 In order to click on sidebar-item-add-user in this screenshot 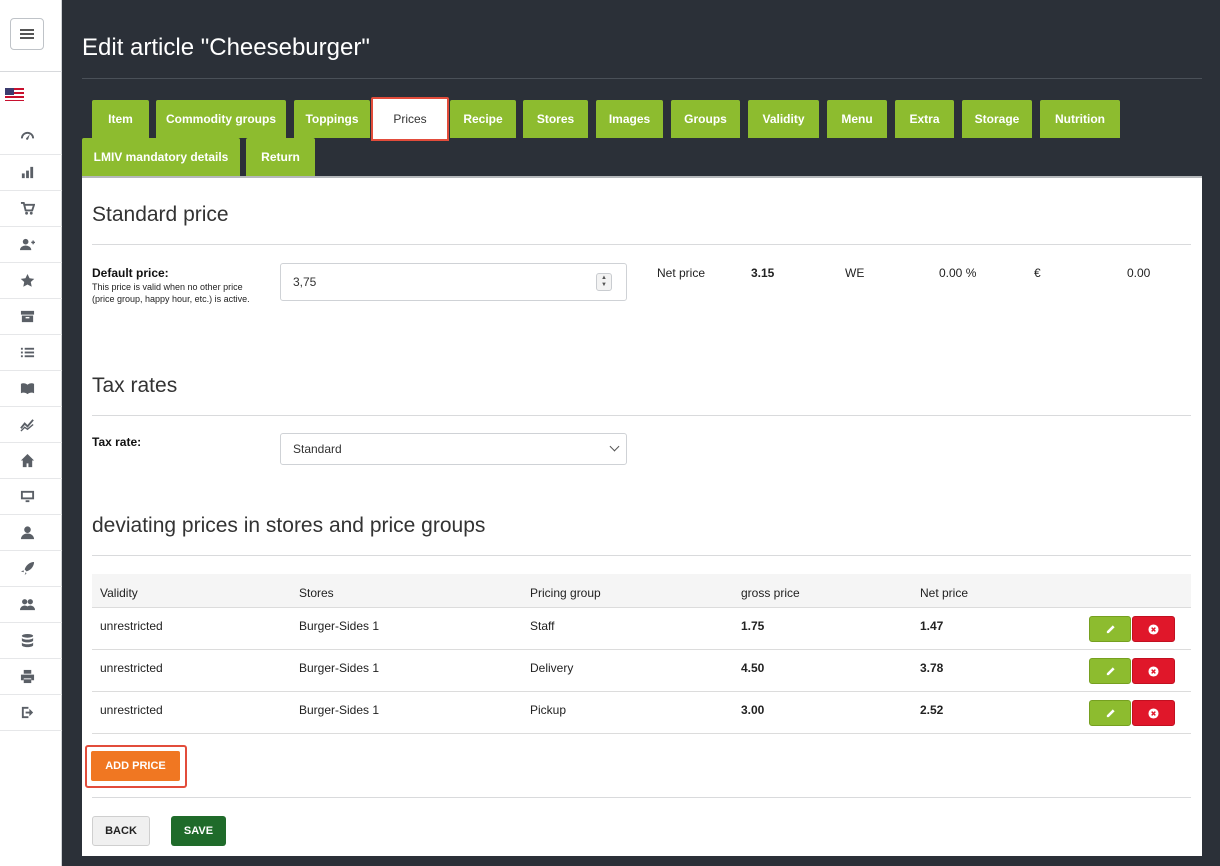, I will do `click(31, 245)`.